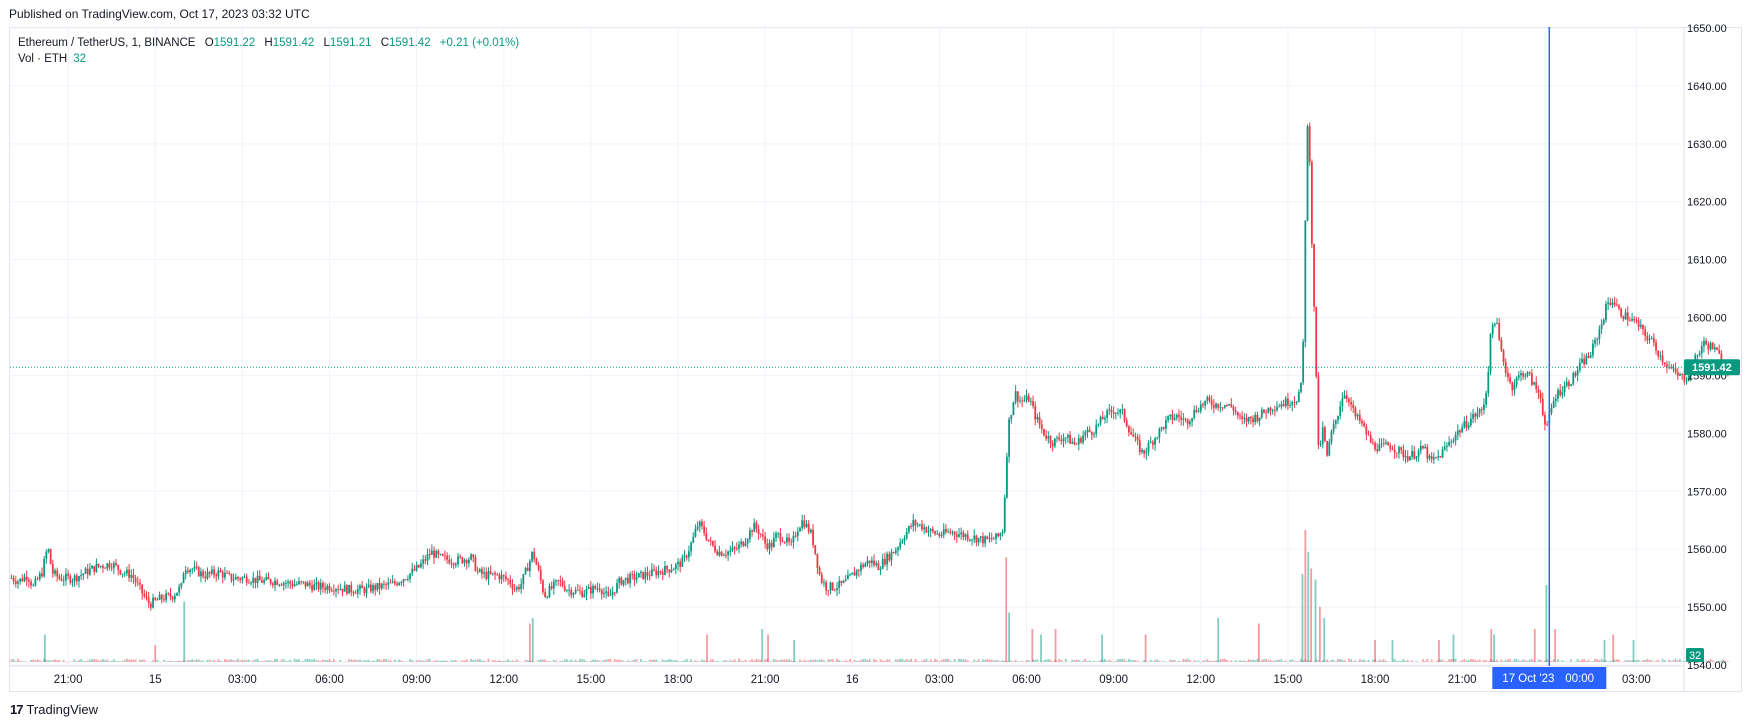 The height and width of the screenshot is (728, 1755). What do you see at coordinates (590, 680) in the screenshot?
I see `time-tick-label: 15:00` at bounding box center [590, 680].